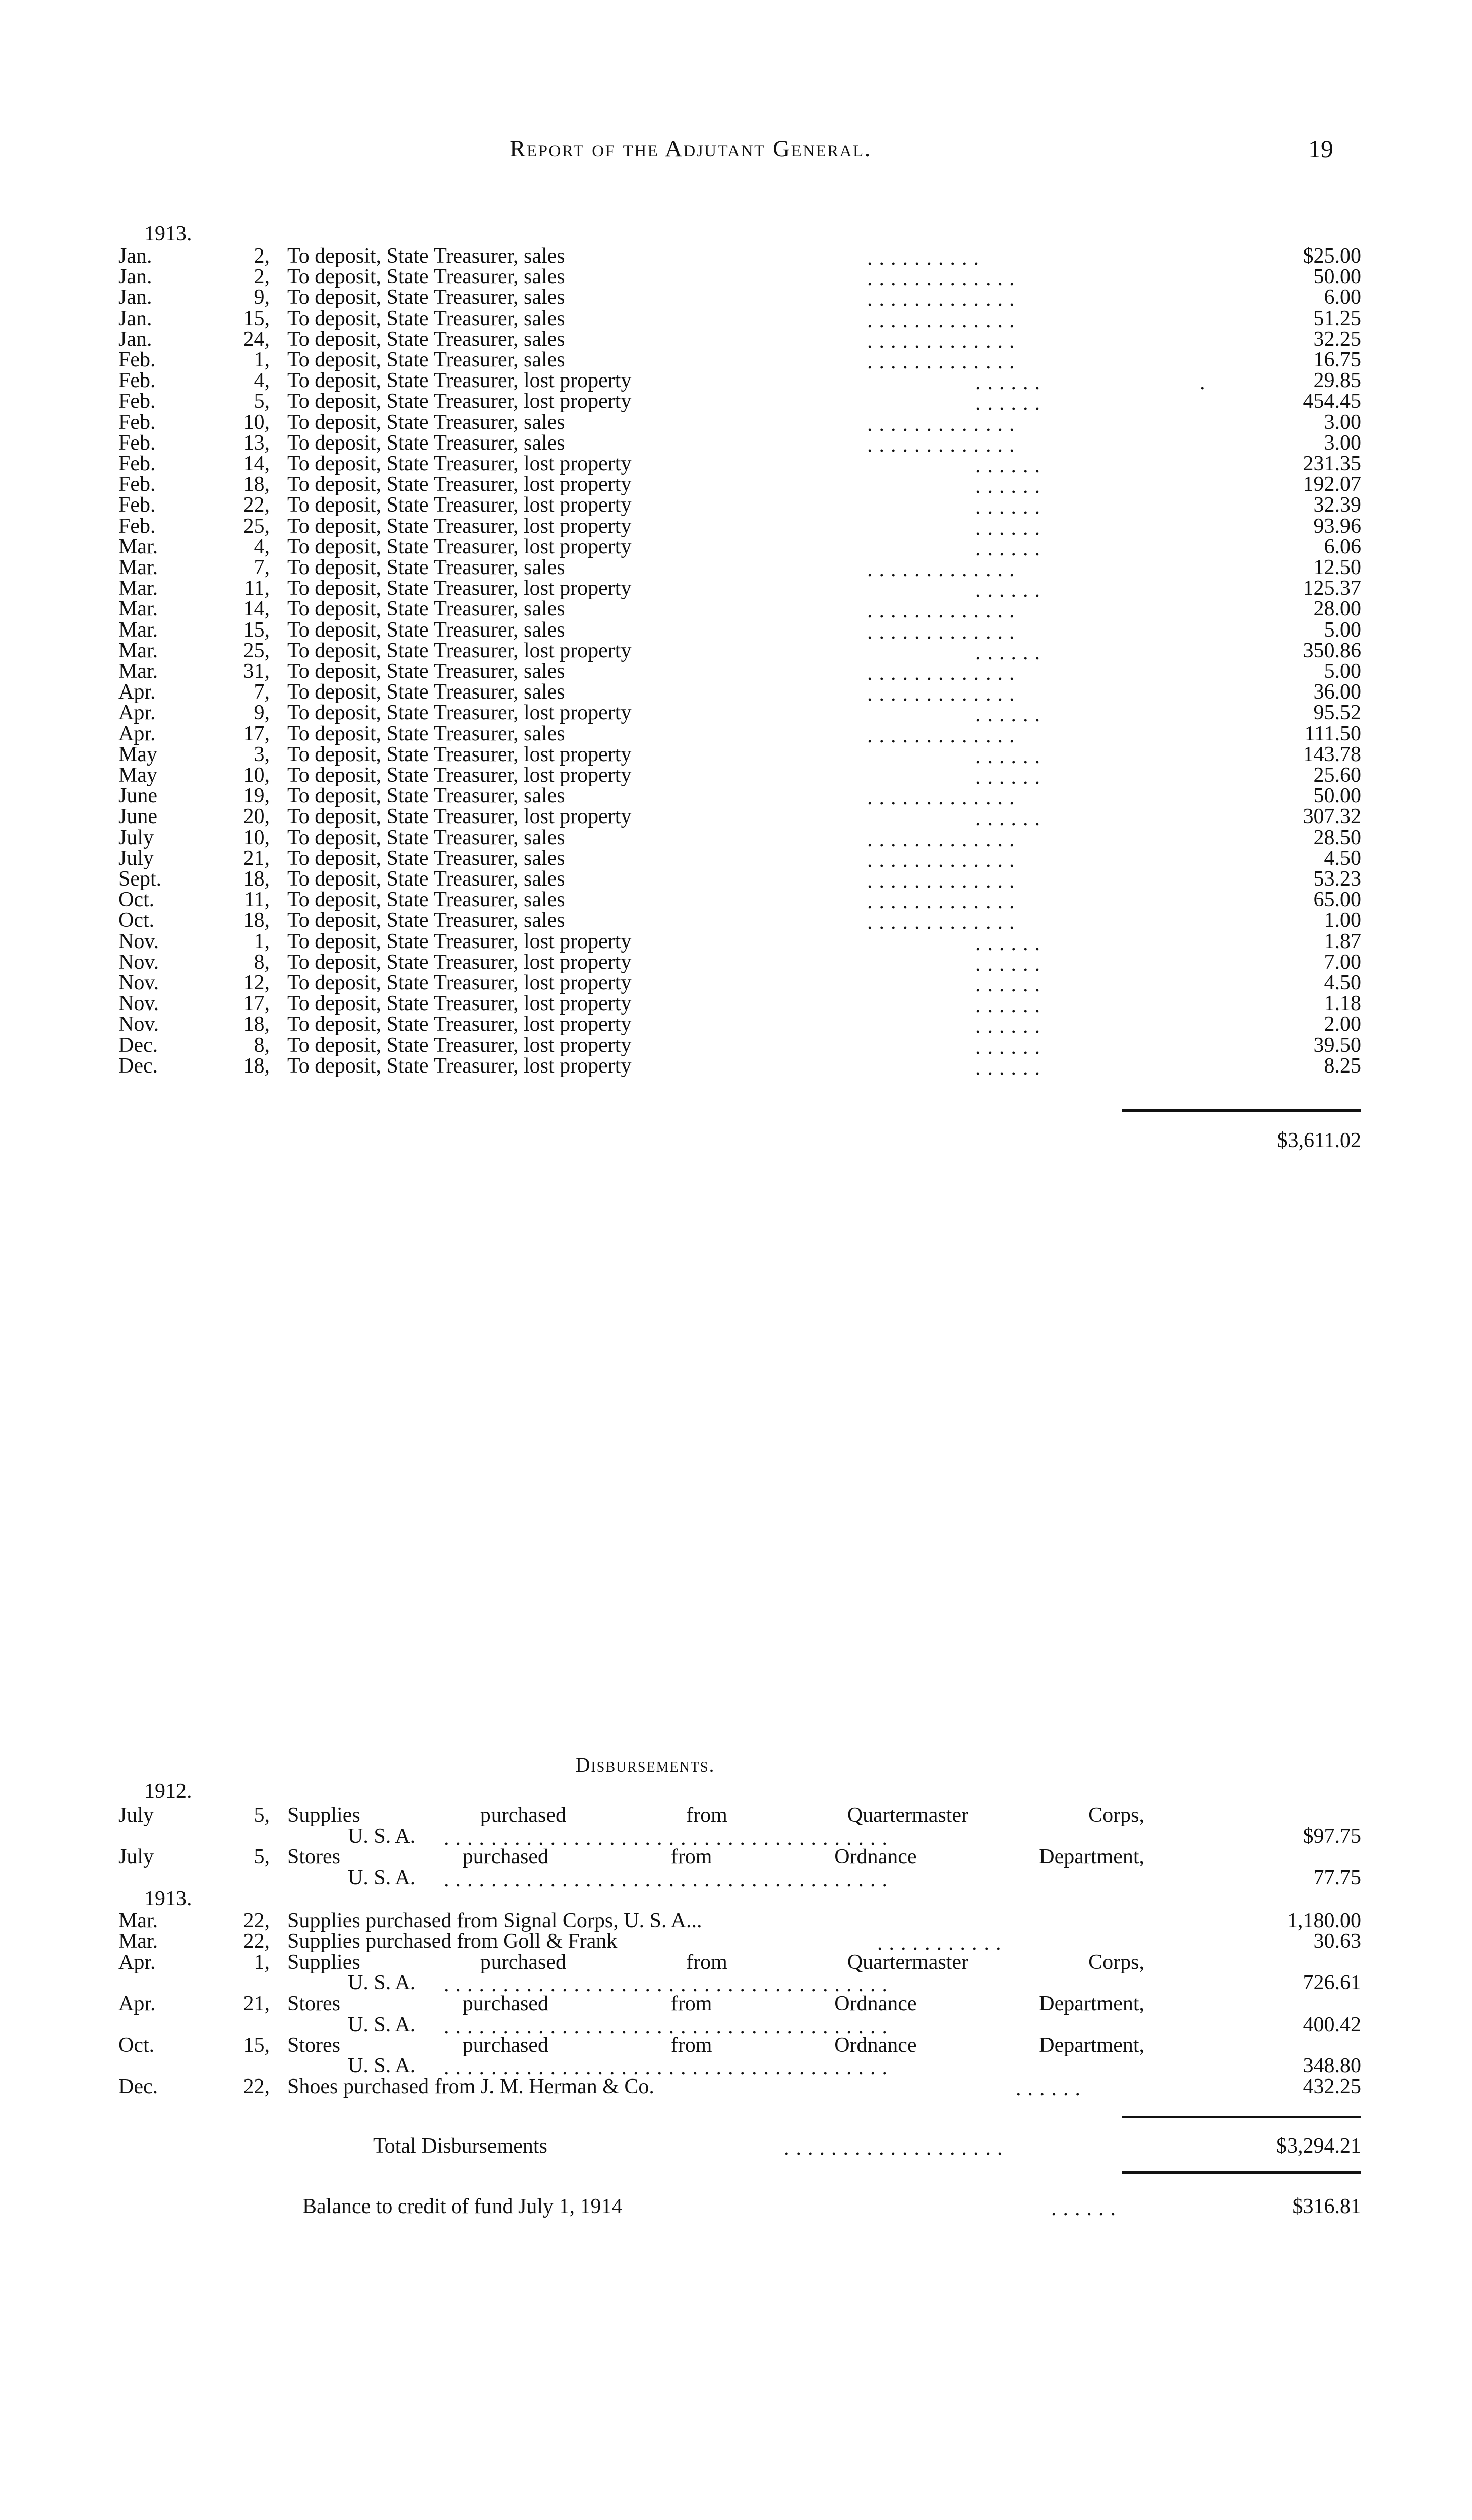  What do you see at coordinates (1324, 1921) in the screenshot?
I see `row-amount: 1,180.00` at bounding box center [1324, 1921].